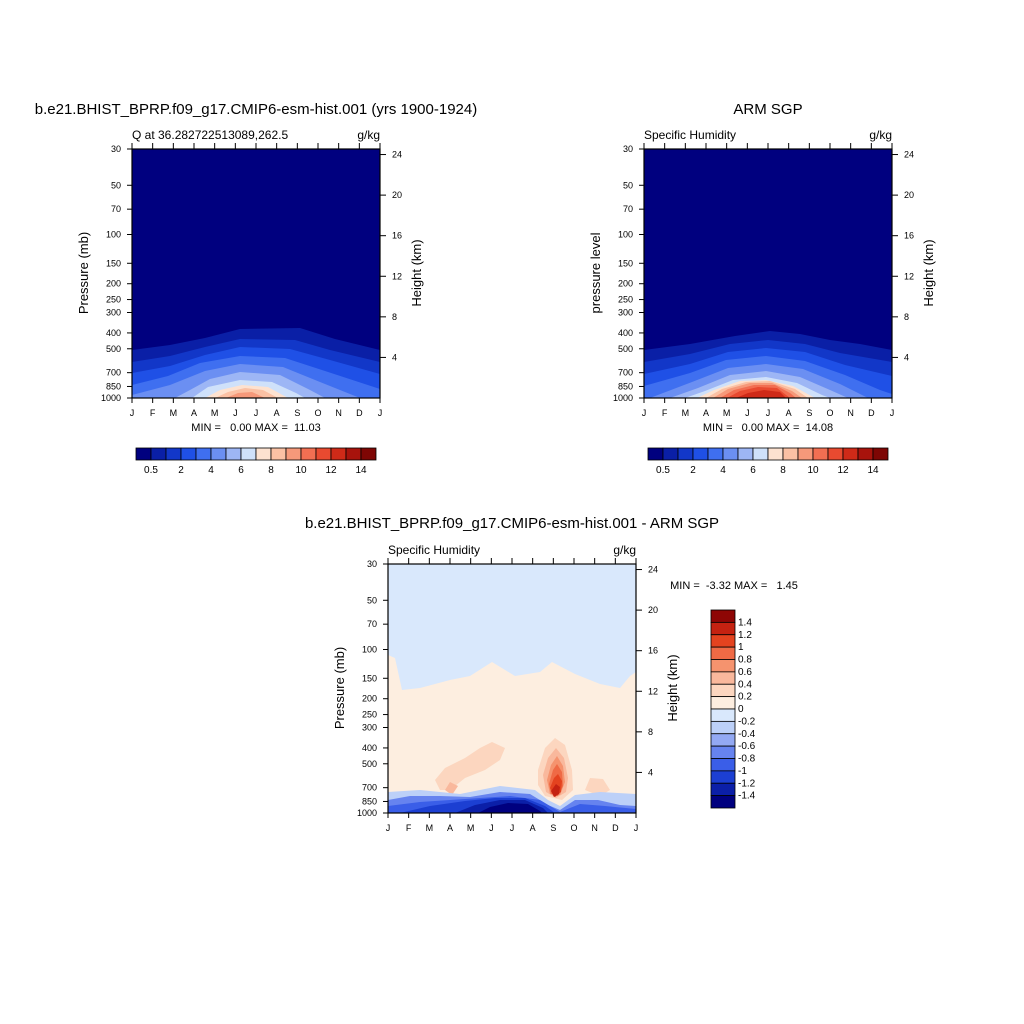 This screenshot has width=1024, height=1024. I want to click on colorbar-model: 0.5 2 4 6 8 10 12 14, so click(256, 461).